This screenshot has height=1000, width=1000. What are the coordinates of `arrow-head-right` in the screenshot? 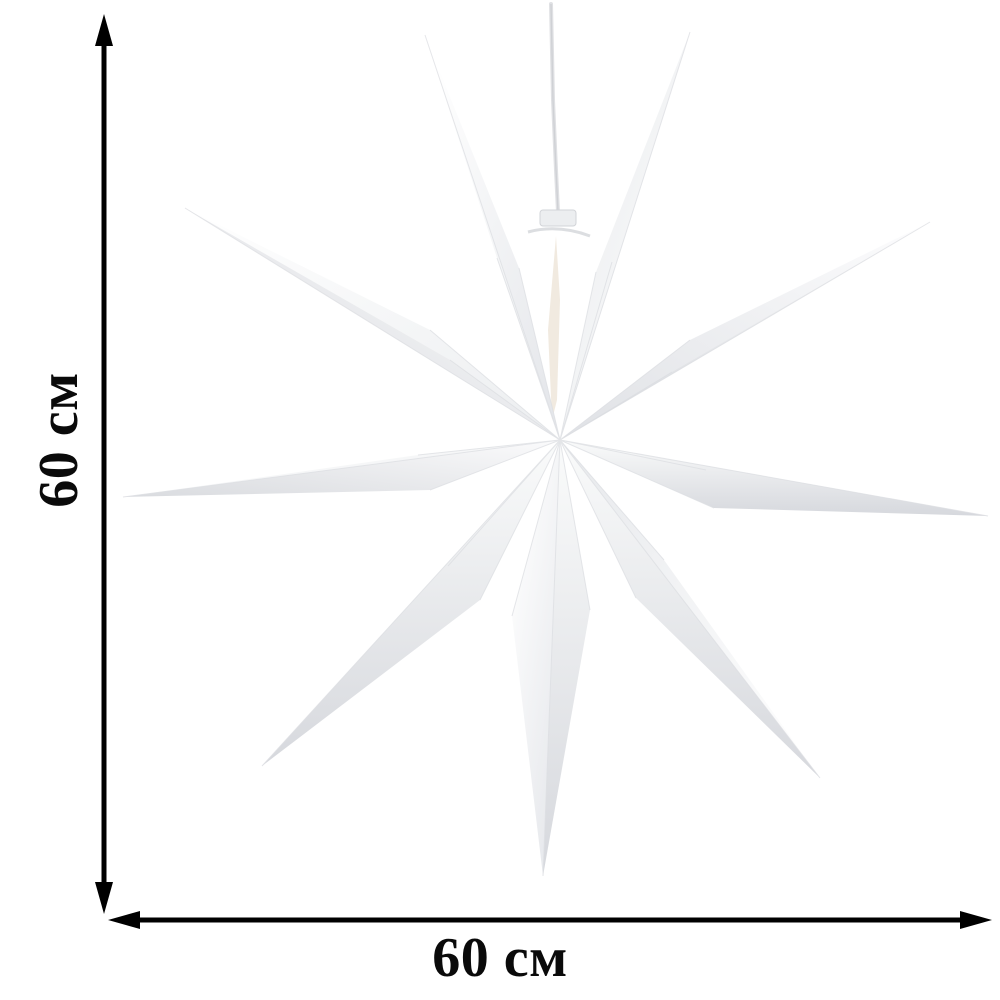 It's located at (976, 920).